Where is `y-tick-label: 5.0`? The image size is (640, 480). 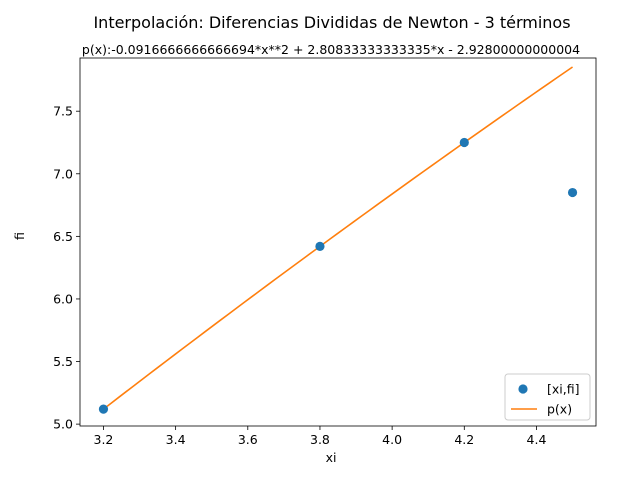 y-tick-label: 5.0 is located at coordinates (63, 424).